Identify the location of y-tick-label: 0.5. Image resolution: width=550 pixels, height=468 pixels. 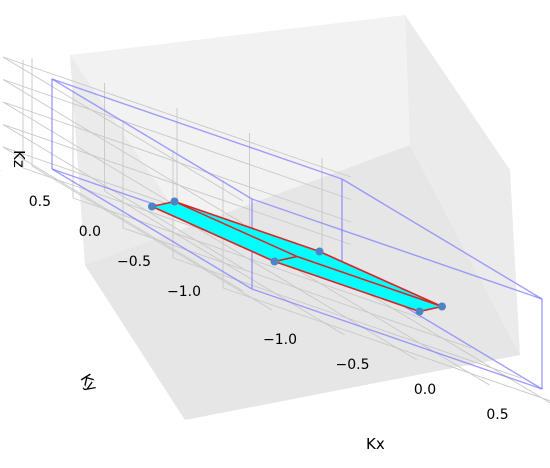
(40, 202).